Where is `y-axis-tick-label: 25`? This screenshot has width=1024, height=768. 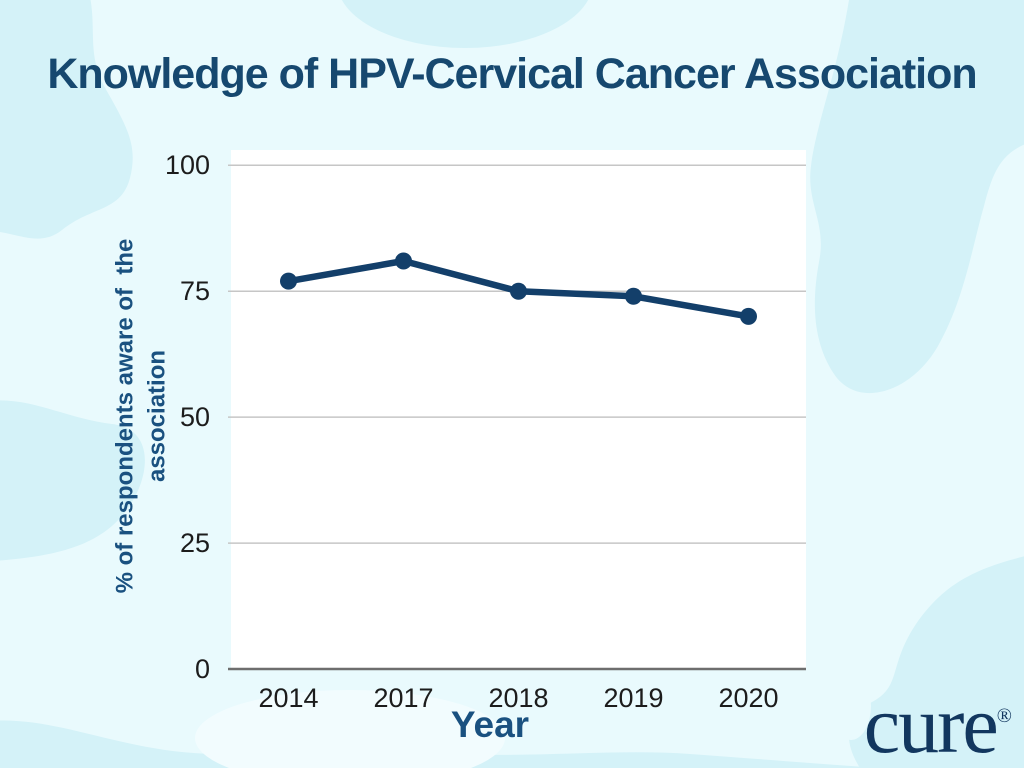
y-axis-tick-label: 25 is located at coordinates (194, 543).